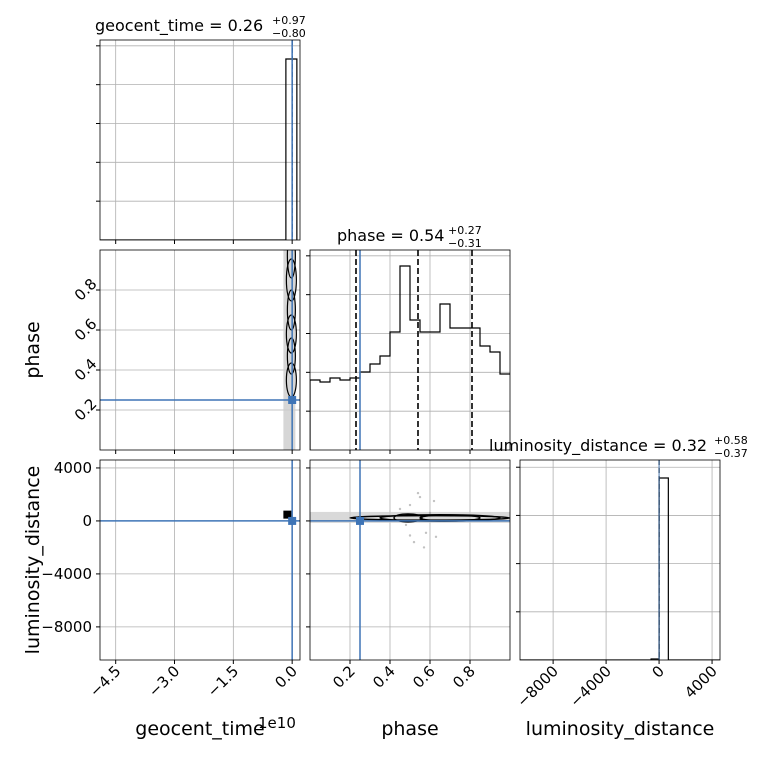  I want to click on y-axis-label-luminosity-distance: luminosity_distance, so click(33, 560).